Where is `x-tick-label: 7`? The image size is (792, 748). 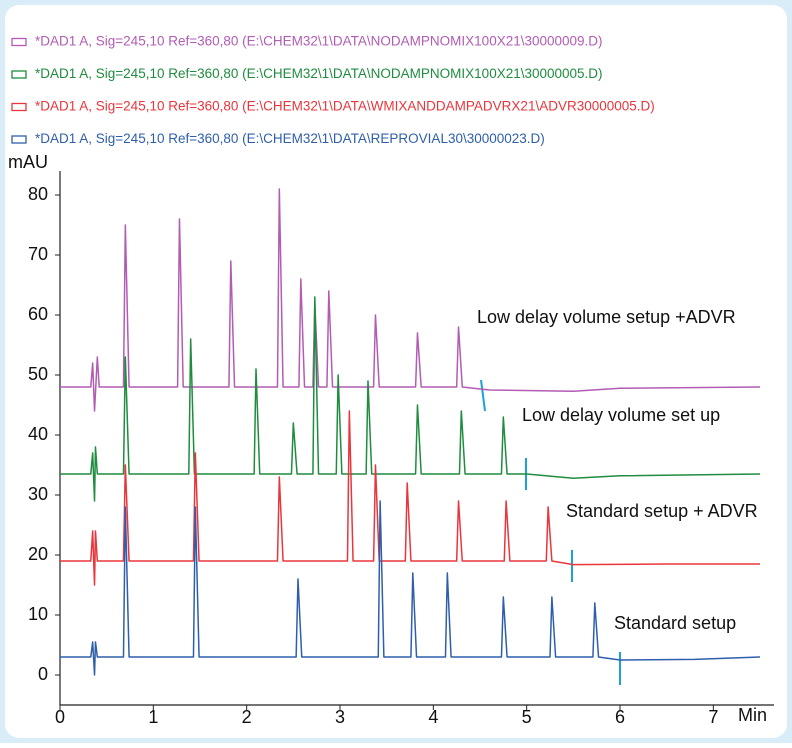
x-tick-label: 7 is located at coordinates (713, 717).